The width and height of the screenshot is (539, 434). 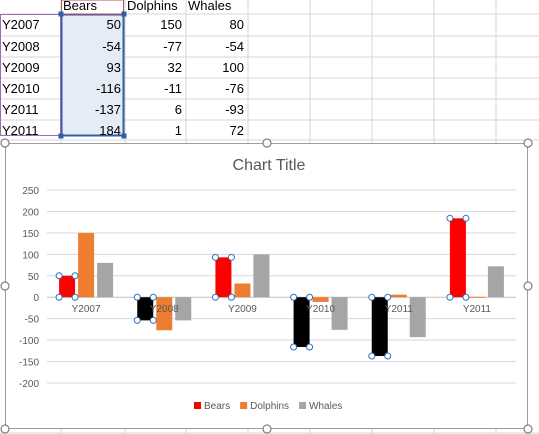 What do you see at coordinates (217, 406) in the screenshot?
I see `legend-entry: Bears` at bounding box center [217, 406].